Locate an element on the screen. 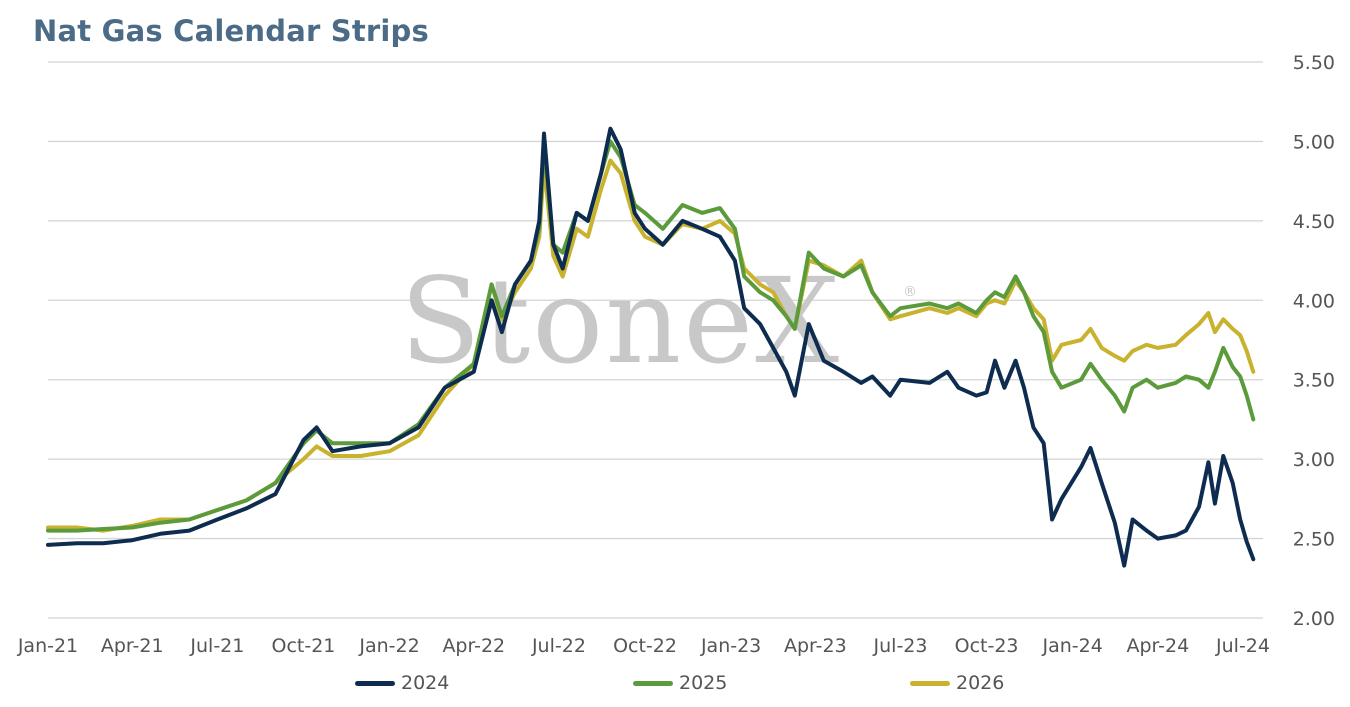 This screenshot has width=1350, height=707. x-tick-label: Jan-23 is located at coordinates (730, 646).